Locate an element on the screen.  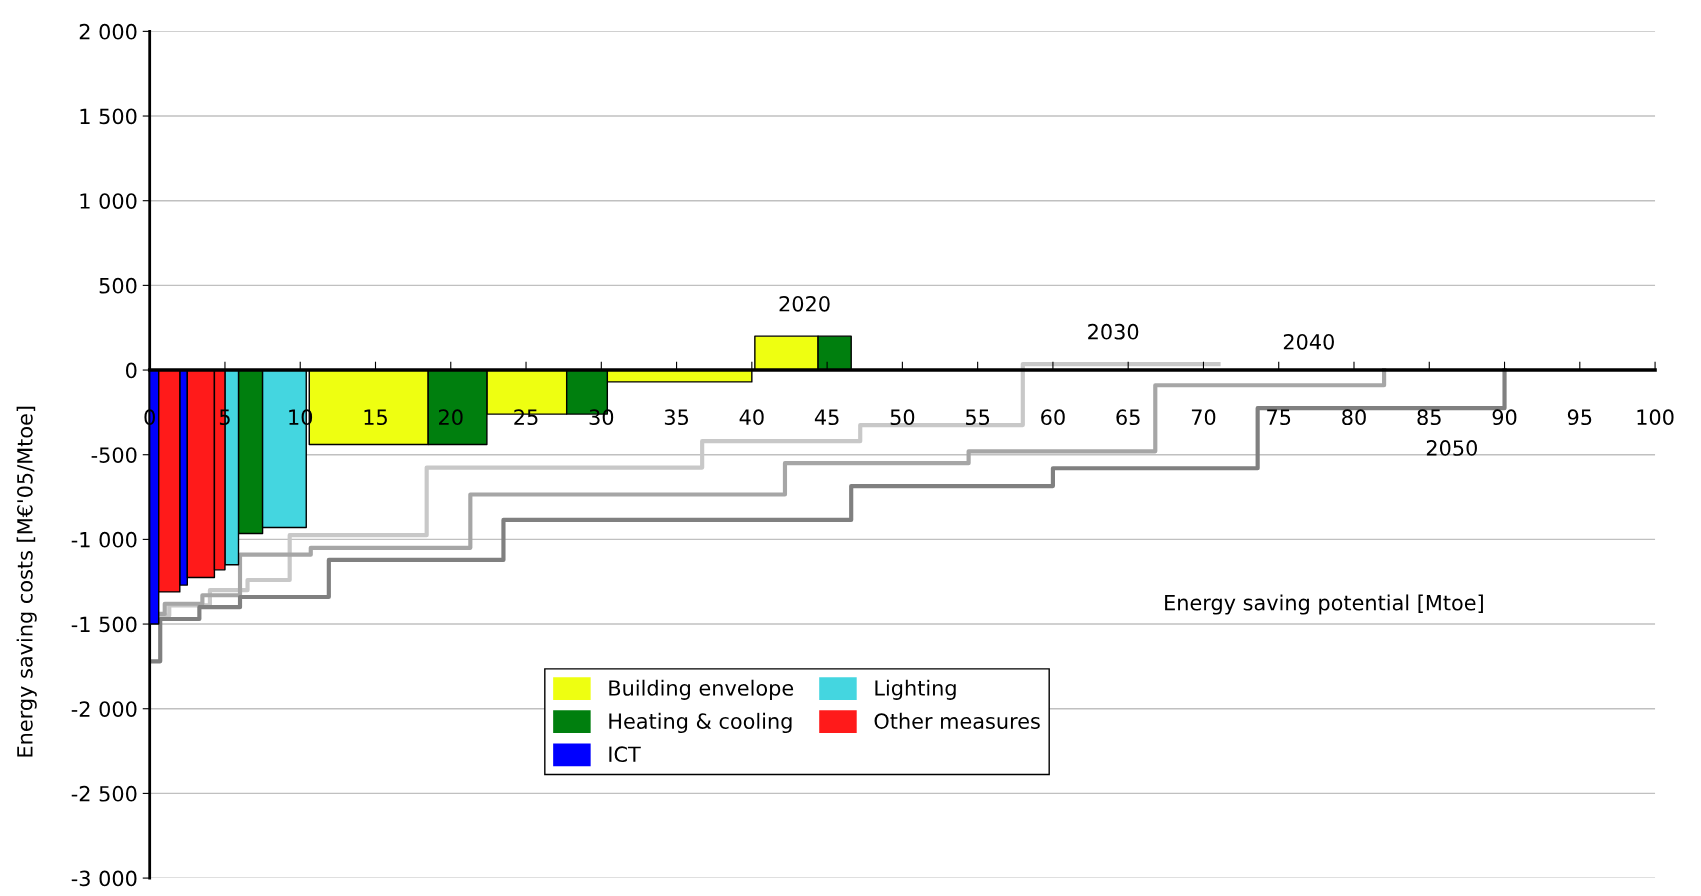
x-tick-label: 55 is located at coordinates (978, 417).